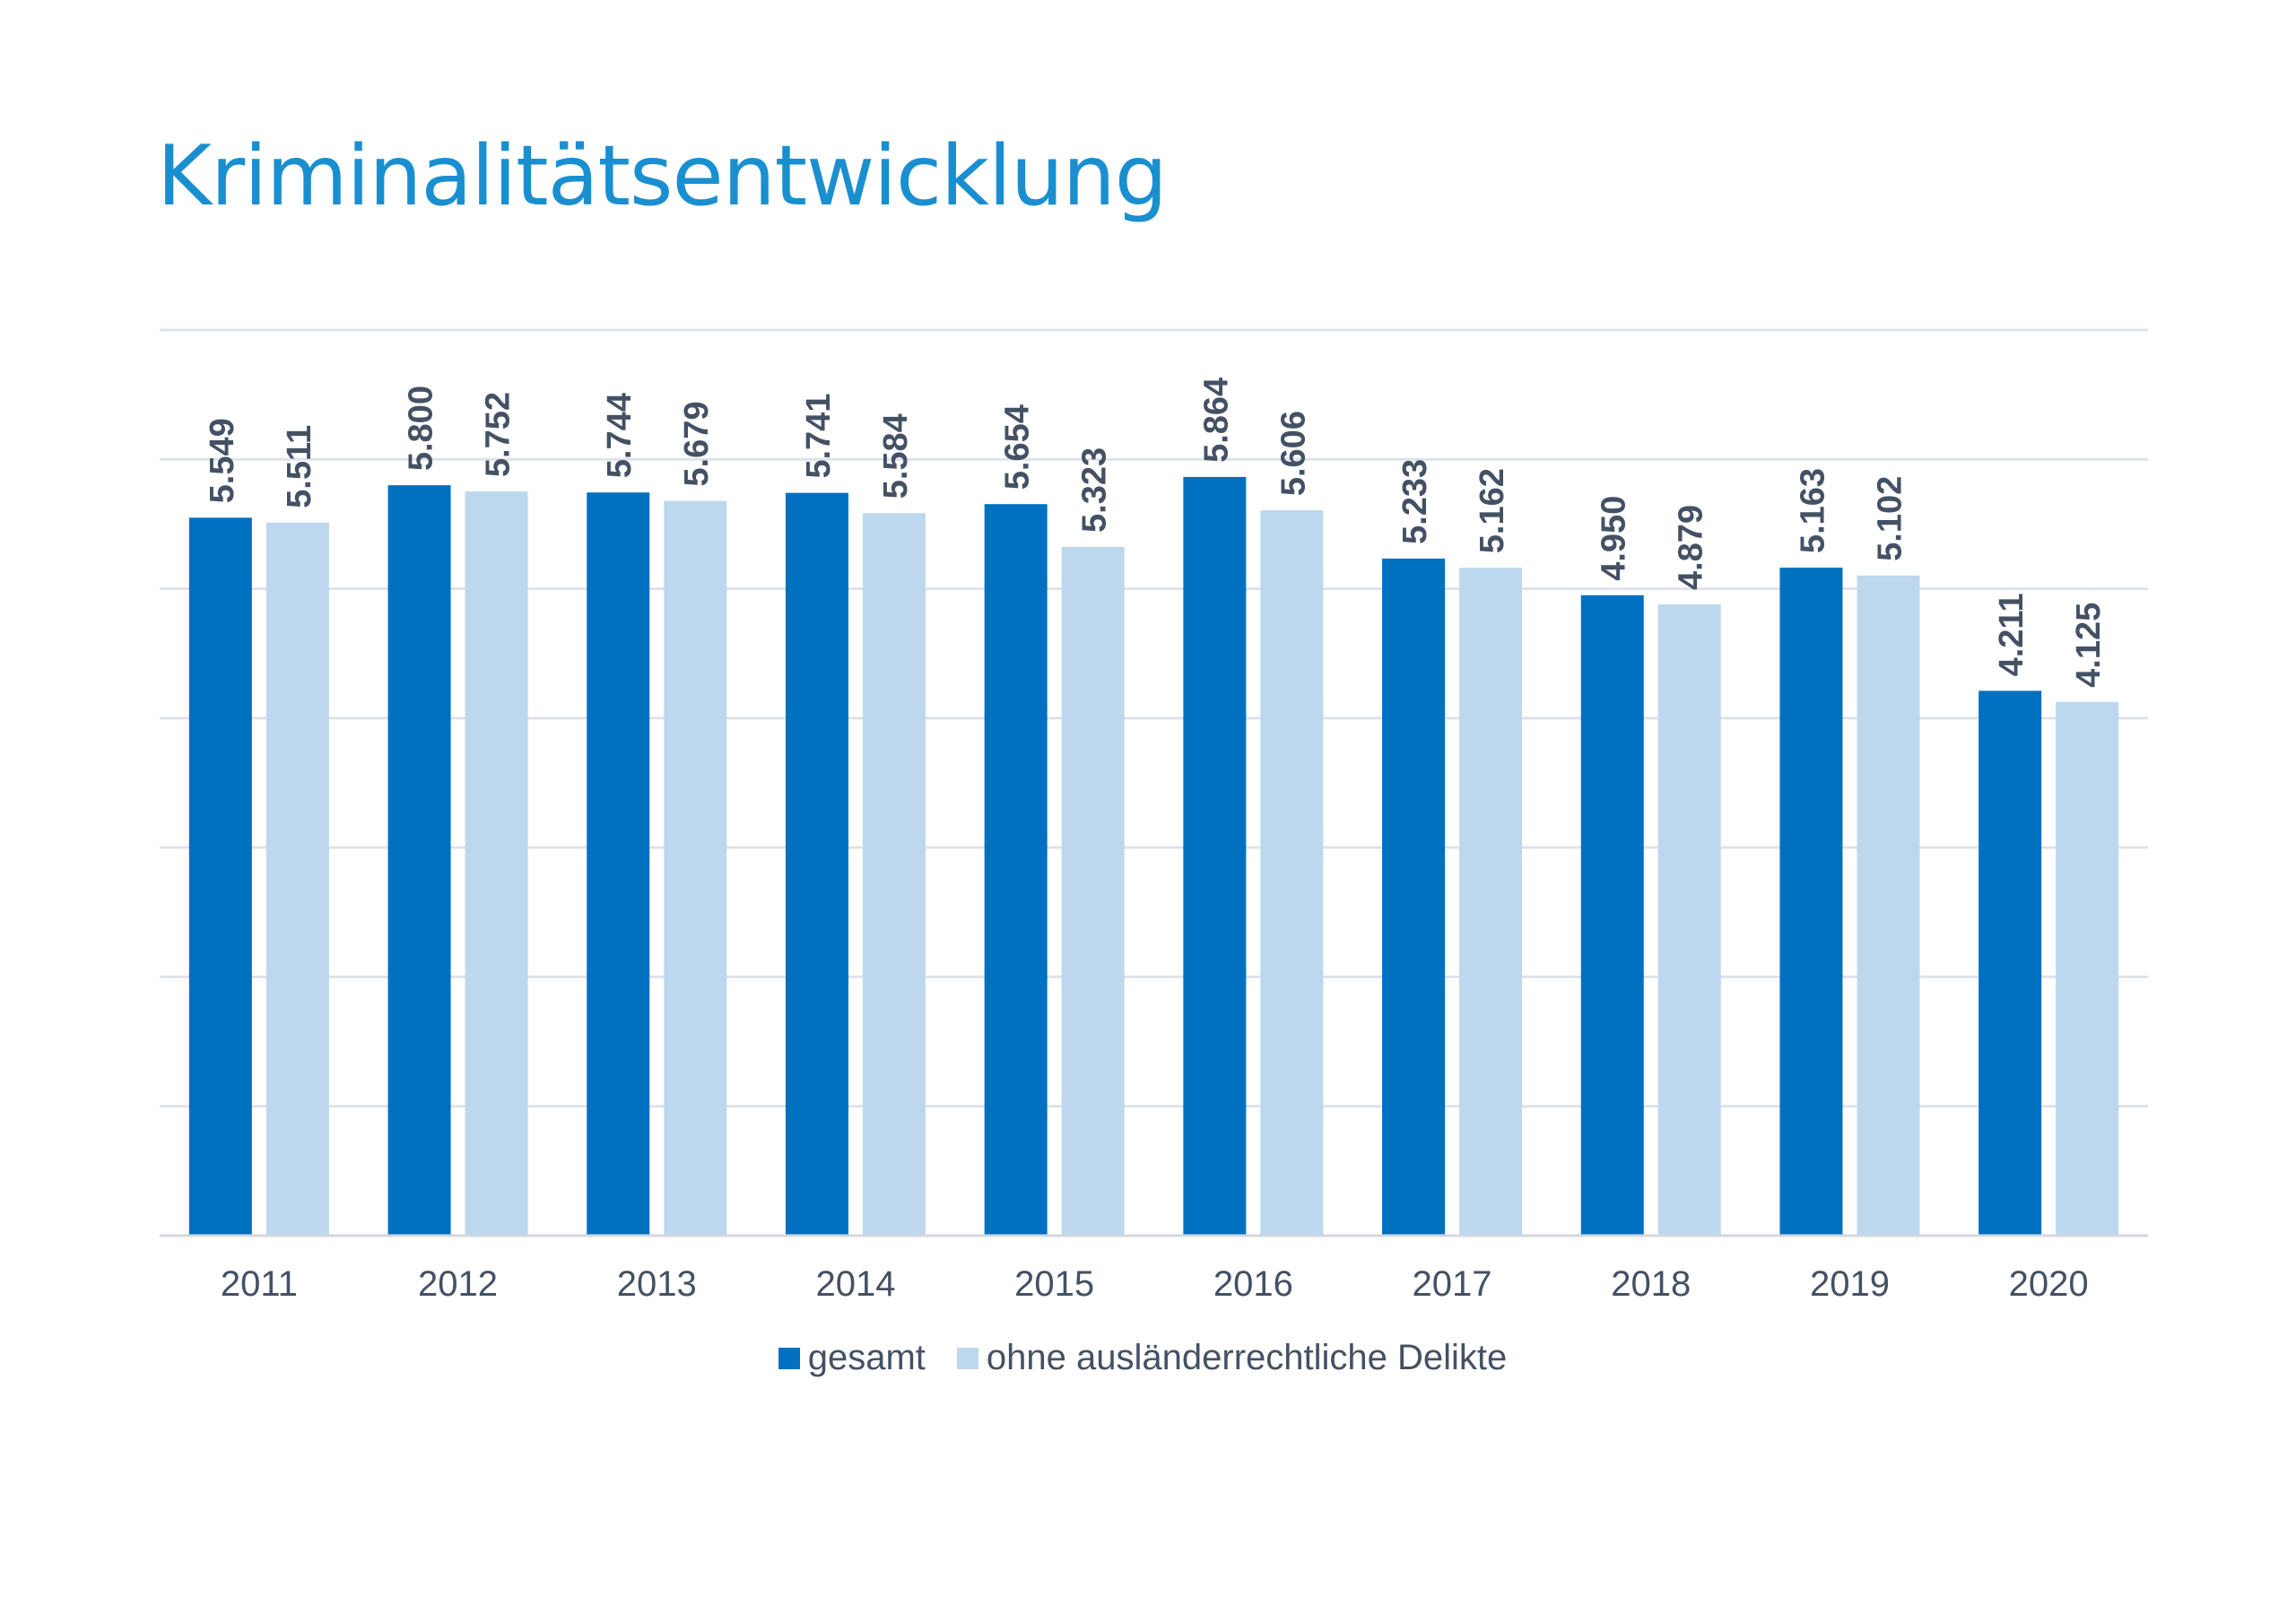  I want to click on x-tick-label: 2016, so click(1253, 1284).